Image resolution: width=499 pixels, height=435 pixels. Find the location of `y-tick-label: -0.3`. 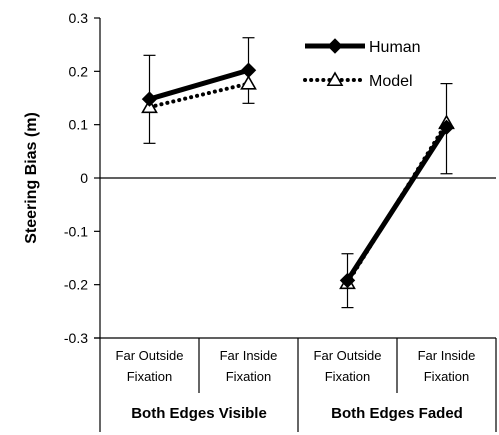

y-tick-label: -0.3 is located at coordinates (76, 338).